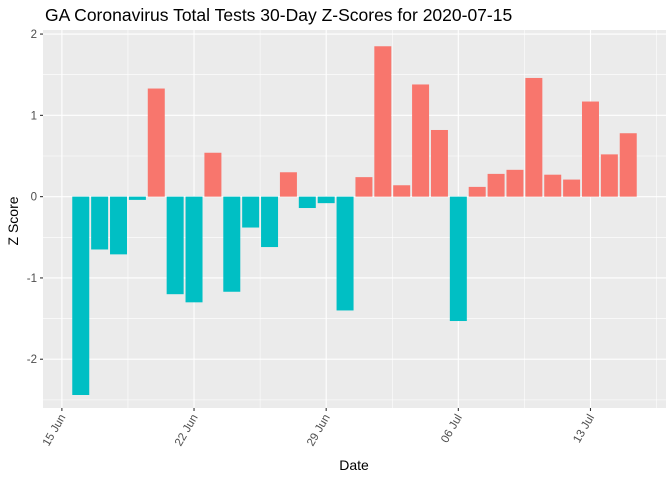 This screenshot has height=480, width=672. Describe the element at coordinates (452, 429) in the screenshot. I see `x-tick-label: 06 Jul` at that location.